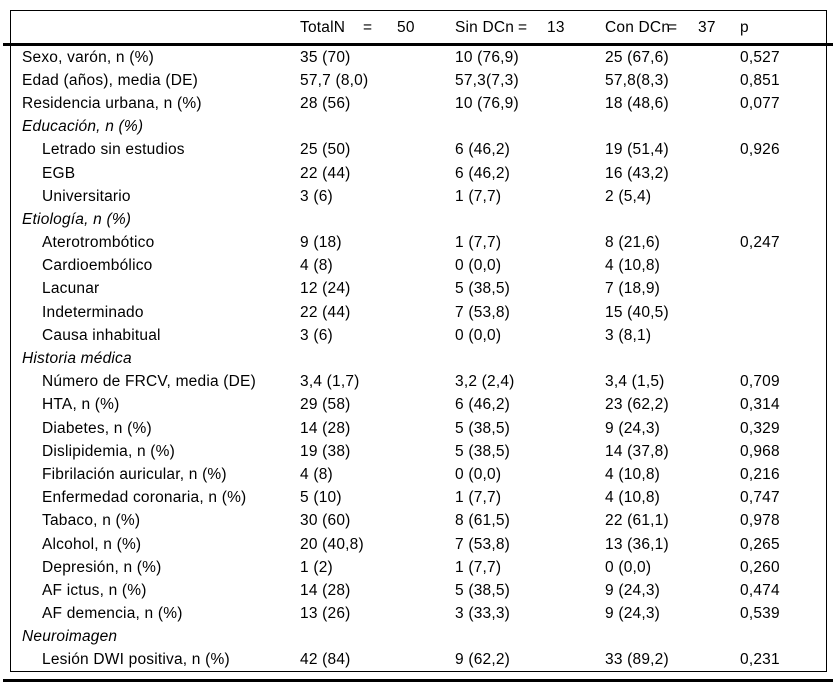  Describe the element at coordinates (316, 335) in the screenshot. I see `cell-total: 3 (6)` at that location.